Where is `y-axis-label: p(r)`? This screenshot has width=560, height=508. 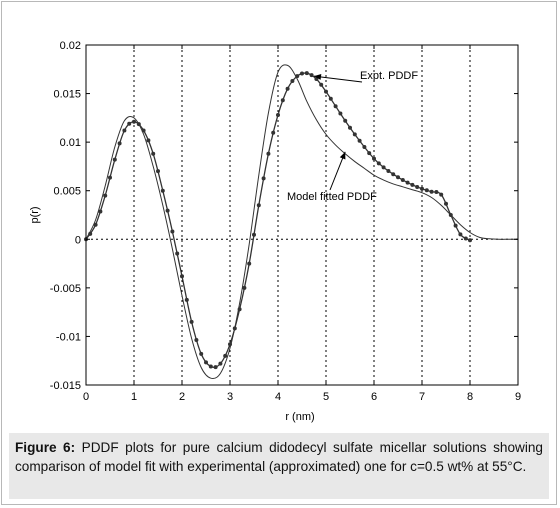
y-axis-label: p(r) is located at coordinates (35, 214).